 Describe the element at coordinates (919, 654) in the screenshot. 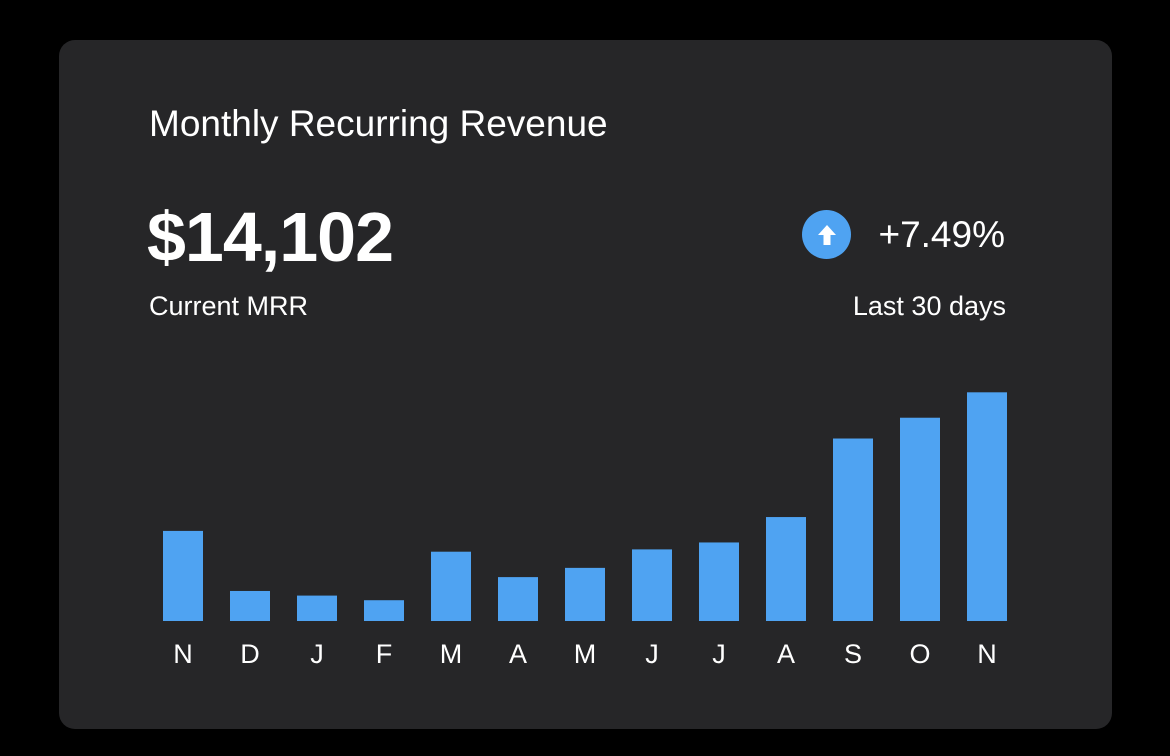

I see `x-tick-label: O` at that location.